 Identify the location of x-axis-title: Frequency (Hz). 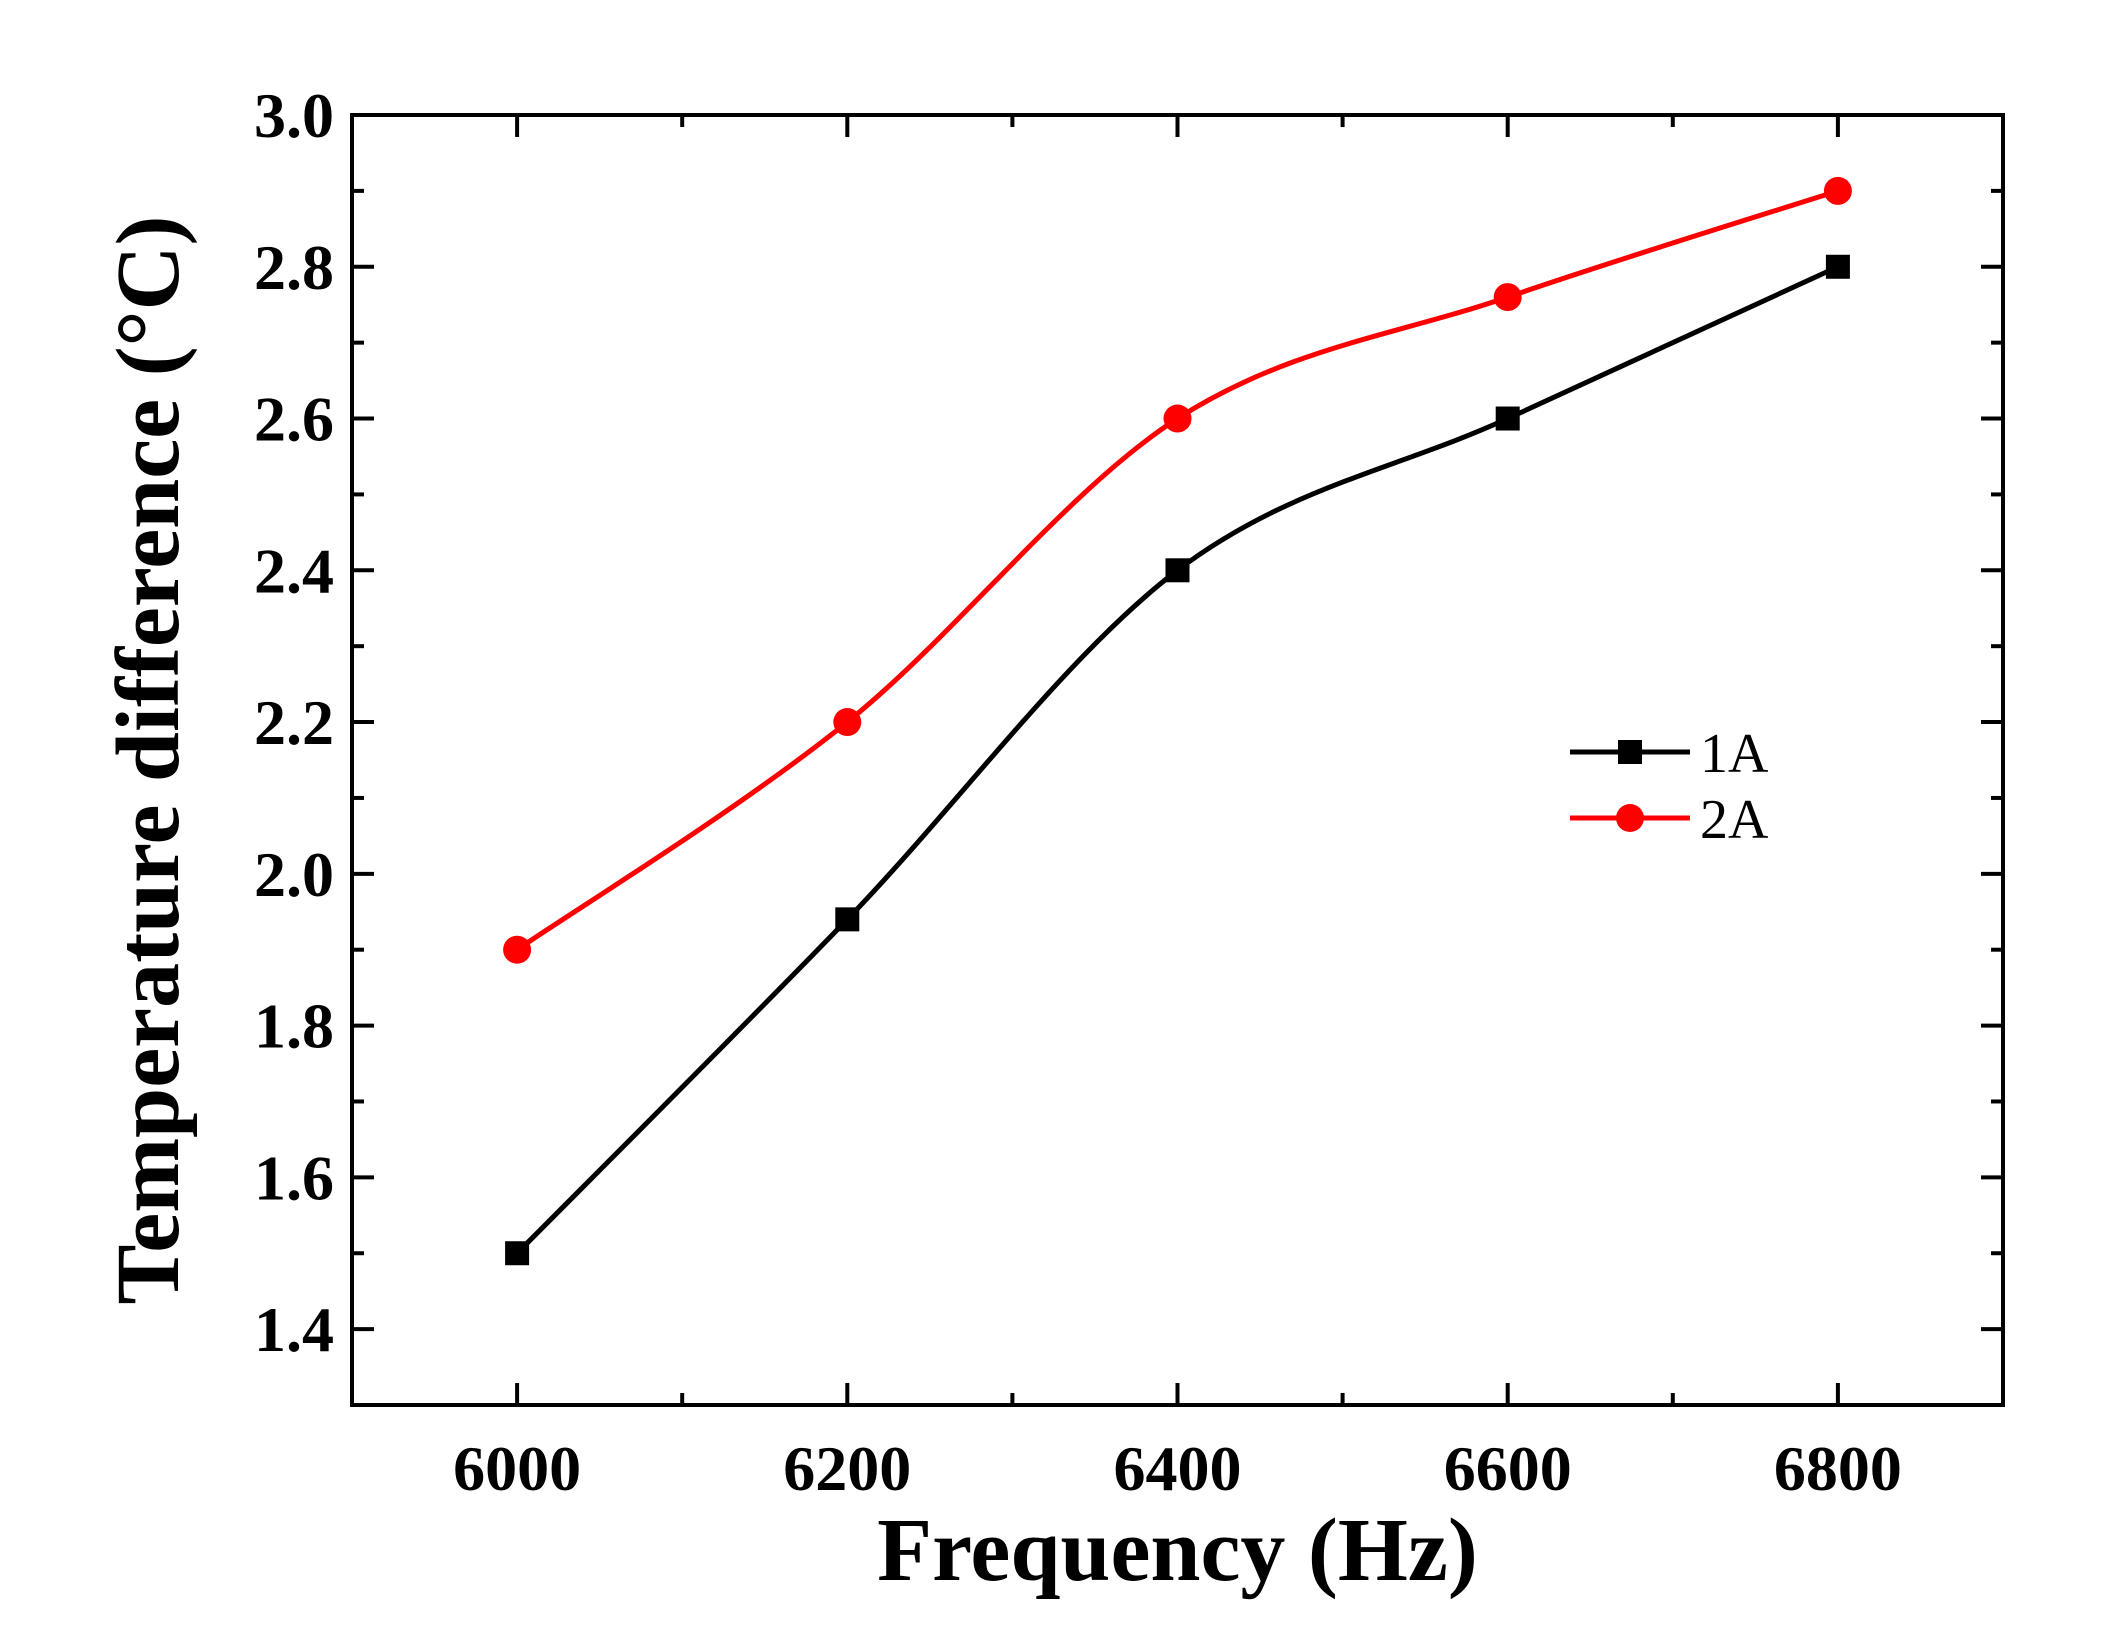
(1177, 1550).